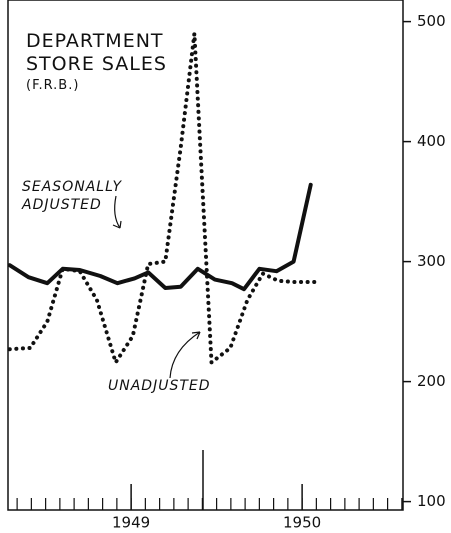 This screenshot has height=533, width=451. I want to click on x-tick-label: 1949, so click(131, 523).